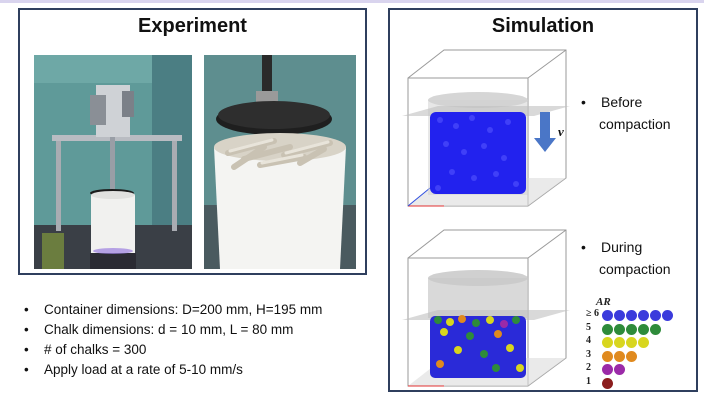 This screenshot has width=704, height=395. What do you see at coordinates (588, 354) in the screenshot?
I see `ar-legend-label: 3` at bounding box center [588, 354].